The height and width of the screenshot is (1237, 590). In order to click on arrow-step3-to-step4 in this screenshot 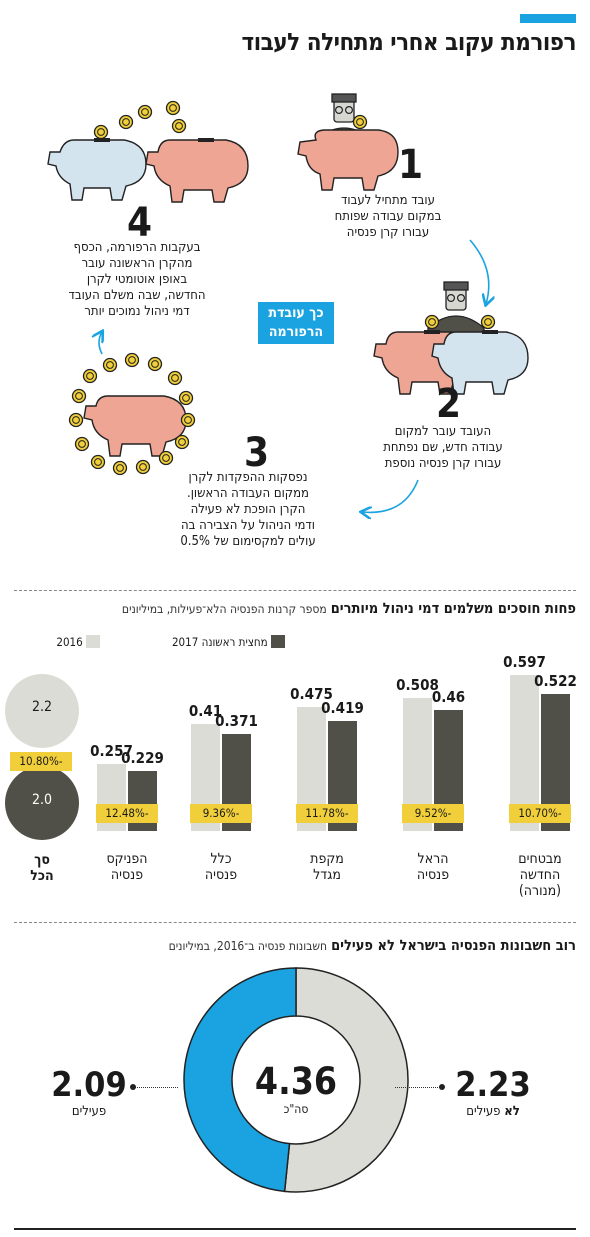, I will do `click(100, 343)`.